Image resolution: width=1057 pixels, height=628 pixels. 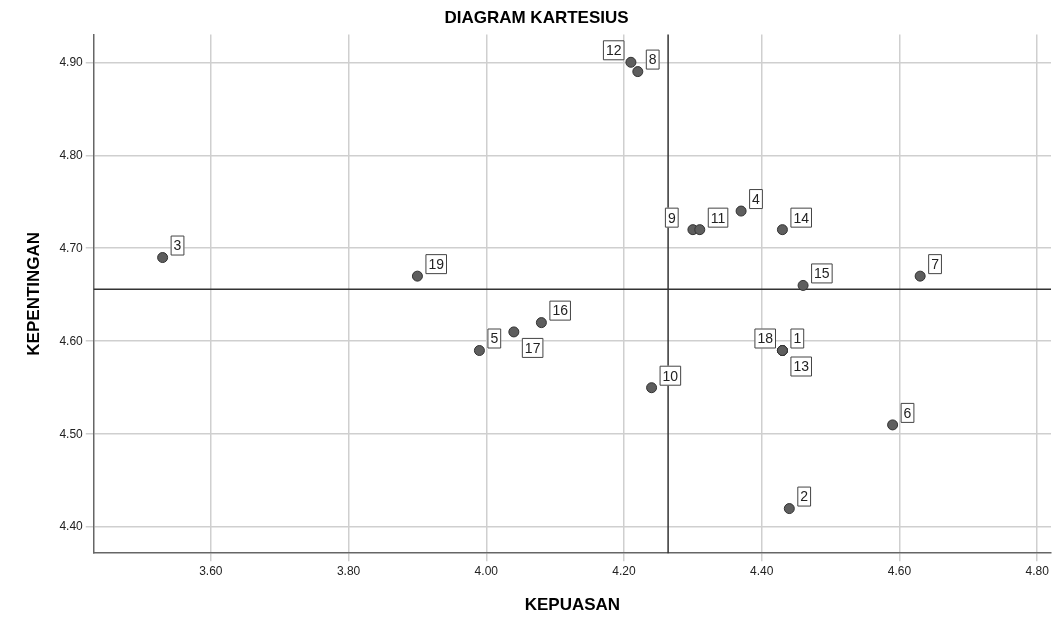 What do you see at coordinates (899, 570) in the screenshot?
I see `x-tick-label: 4.60` at bounding box center [899, 570].